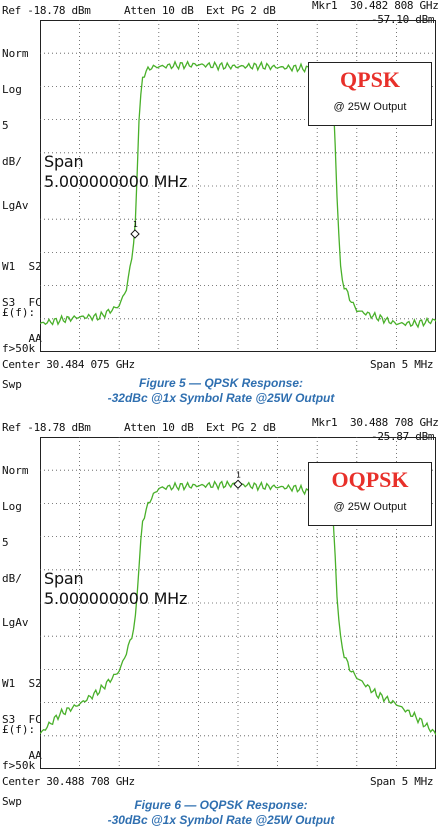  What do you see at coordinates (370, 94) in the screenshot?
I see `legend-box: QPSK @ 25W Output` at bounding box center [370, 94].